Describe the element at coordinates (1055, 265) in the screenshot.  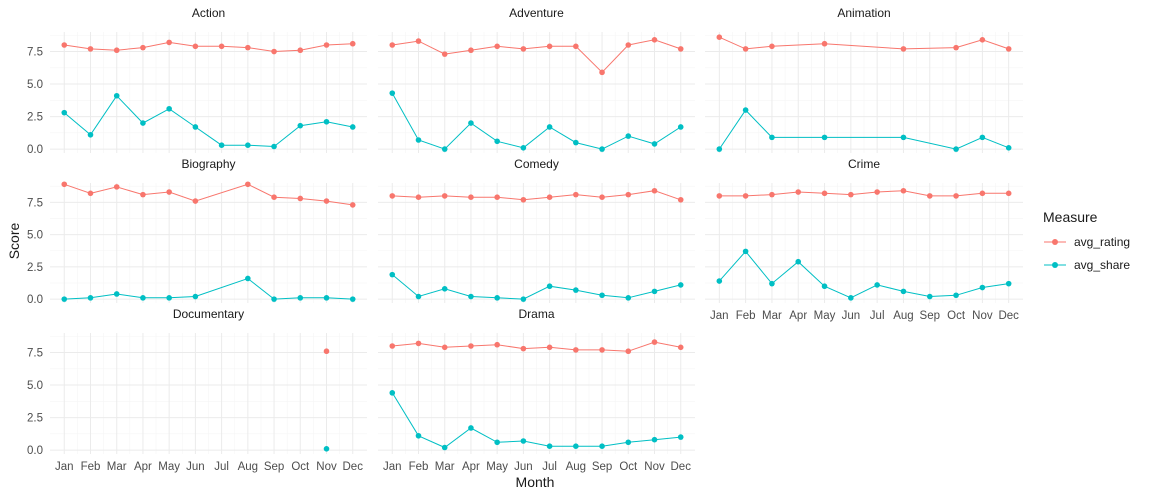
I see `legend-key-point-avg-share` at that location.